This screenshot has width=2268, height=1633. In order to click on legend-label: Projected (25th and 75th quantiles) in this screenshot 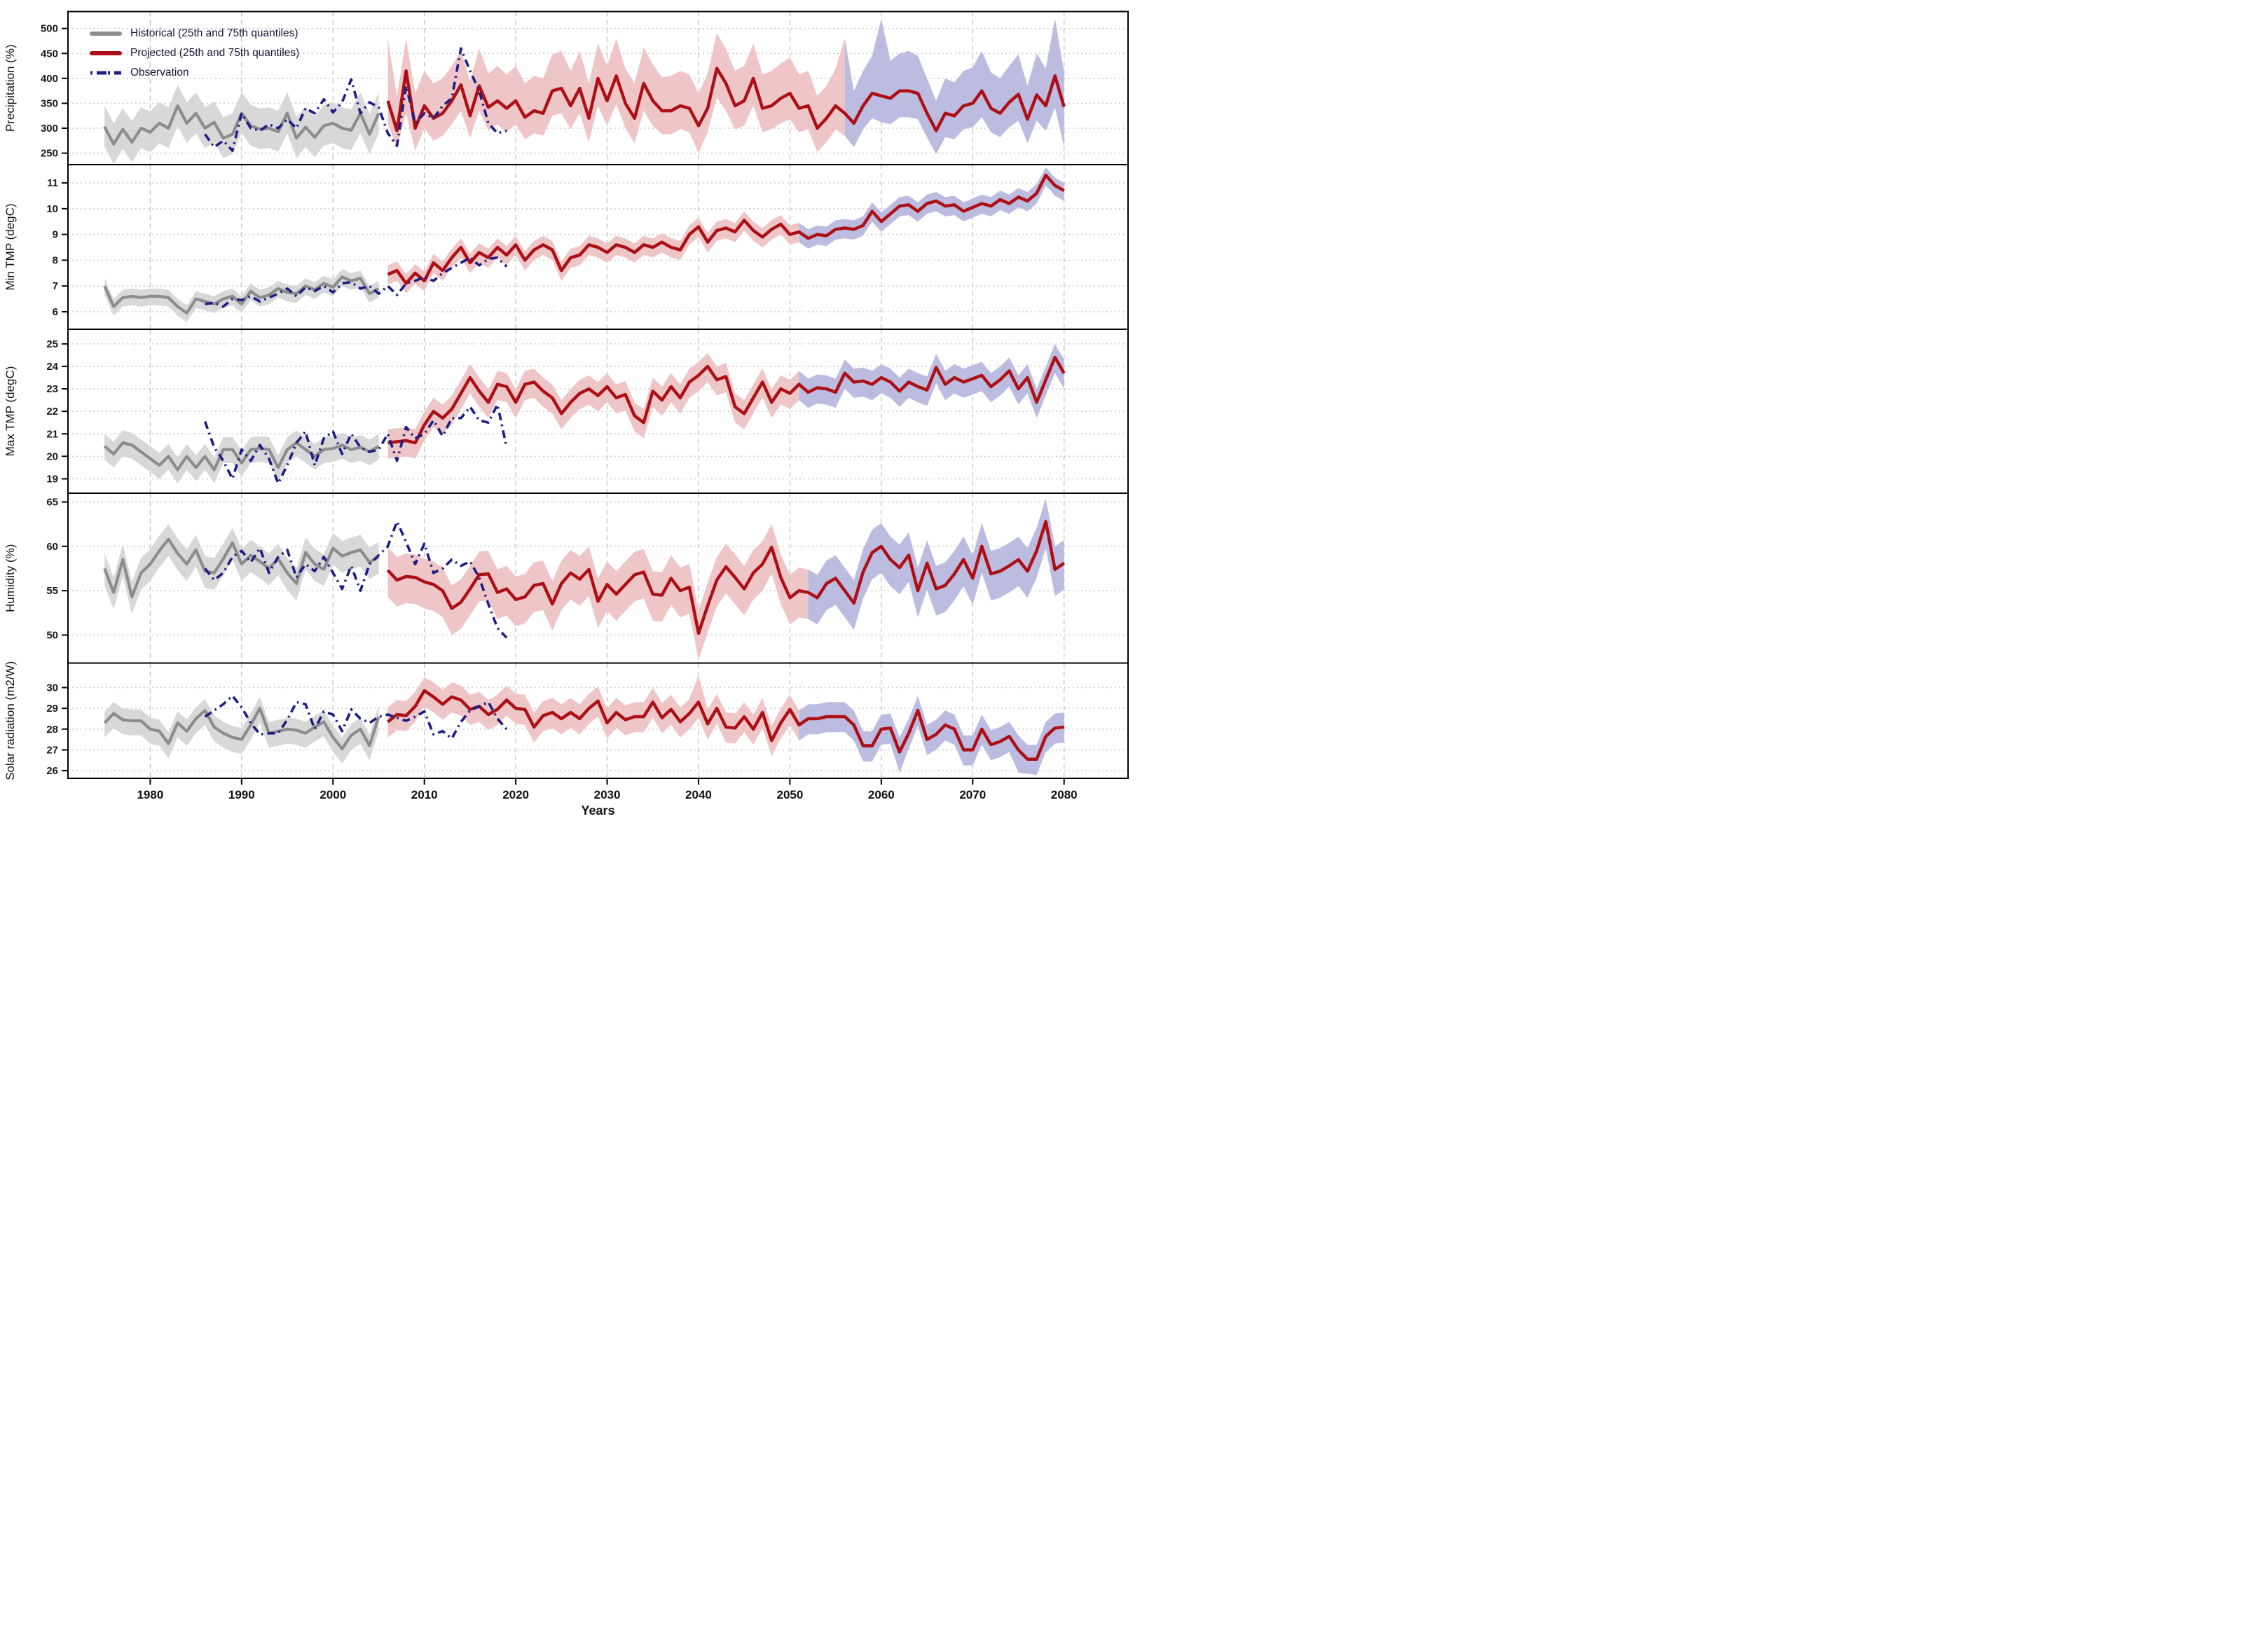, I will do `click(215, 53)`.